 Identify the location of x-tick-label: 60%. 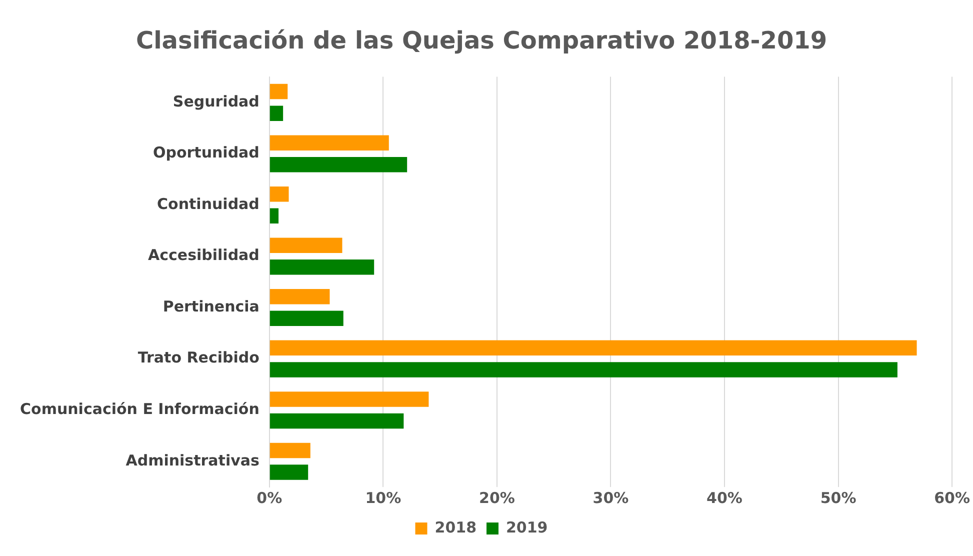
(952, 497).